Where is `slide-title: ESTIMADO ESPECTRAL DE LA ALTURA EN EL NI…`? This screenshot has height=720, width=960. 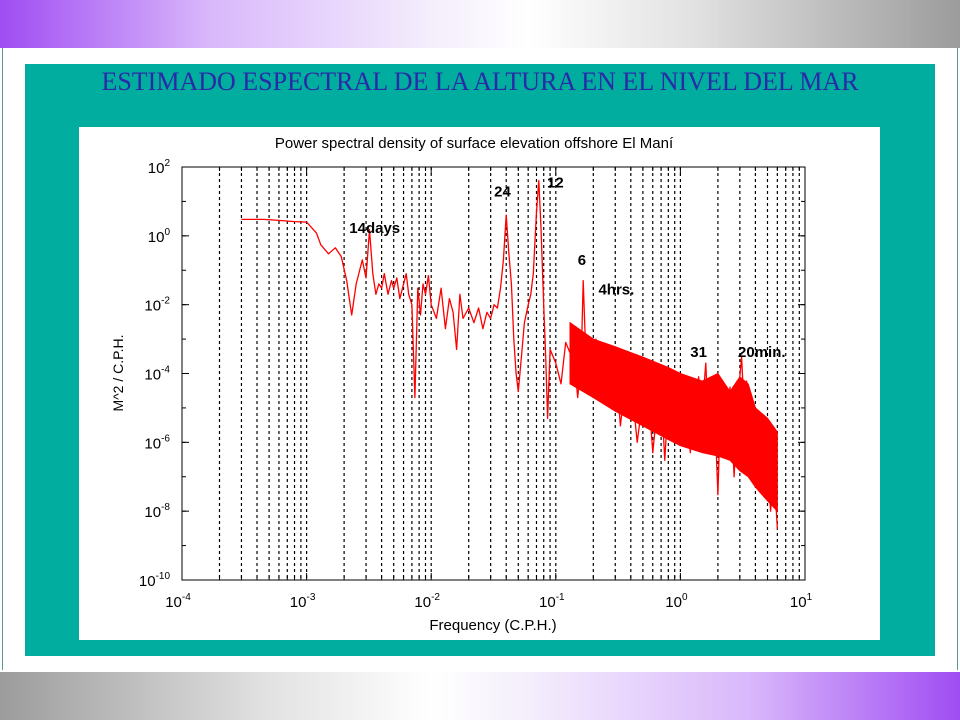 slide-title: ESTIMADO ESPECTRAL DE LA ALTURA EN EL NI… is located at coordinates (480, 81).